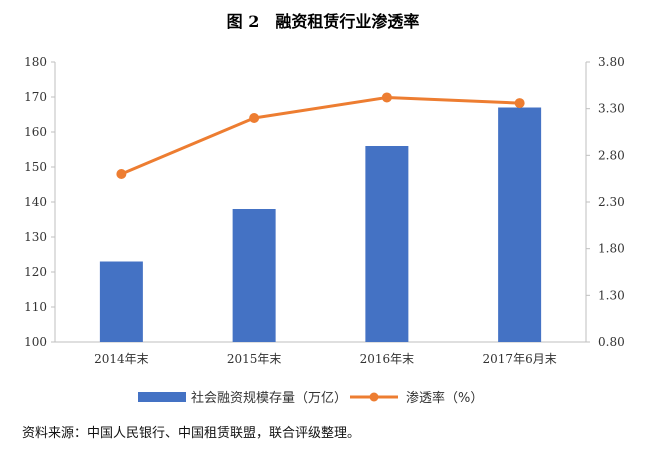  I want to click on left-tick-label: 130, so click(35, 237).